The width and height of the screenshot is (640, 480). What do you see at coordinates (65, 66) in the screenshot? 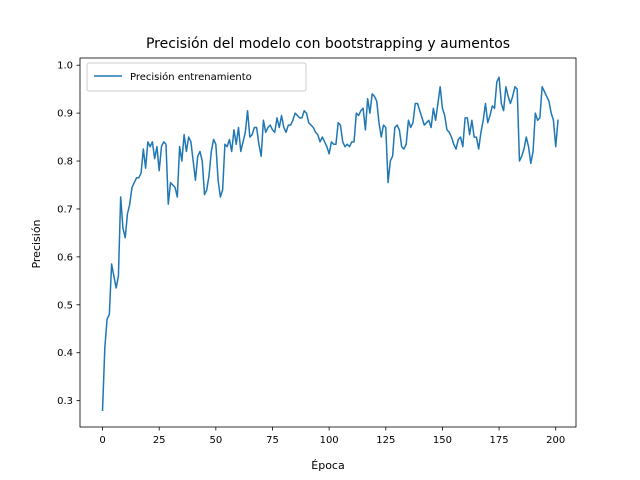
I see `y-tick-label: 1.0` at bounding box center [65, 66].